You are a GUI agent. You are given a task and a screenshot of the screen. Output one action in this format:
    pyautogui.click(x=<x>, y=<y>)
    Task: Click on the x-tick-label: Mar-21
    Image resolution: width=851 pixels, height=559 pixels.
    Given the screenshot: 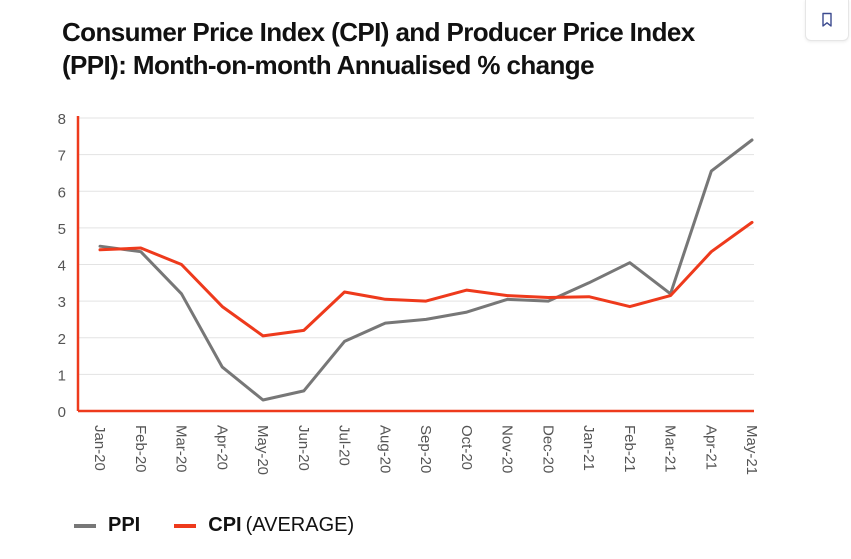 What is the action you would take?
    pyautogui.click(x=670, y=449)
    